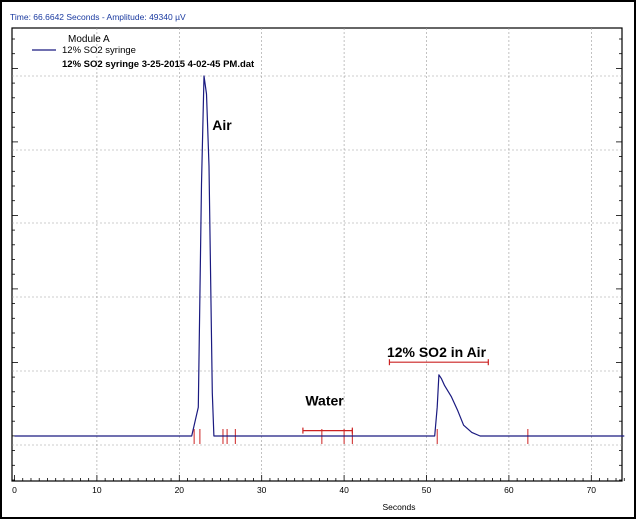  What do you see at coordinates (395, 396) in the screenshot?
I see `integration-ranges` at bounding box center [395, 396].